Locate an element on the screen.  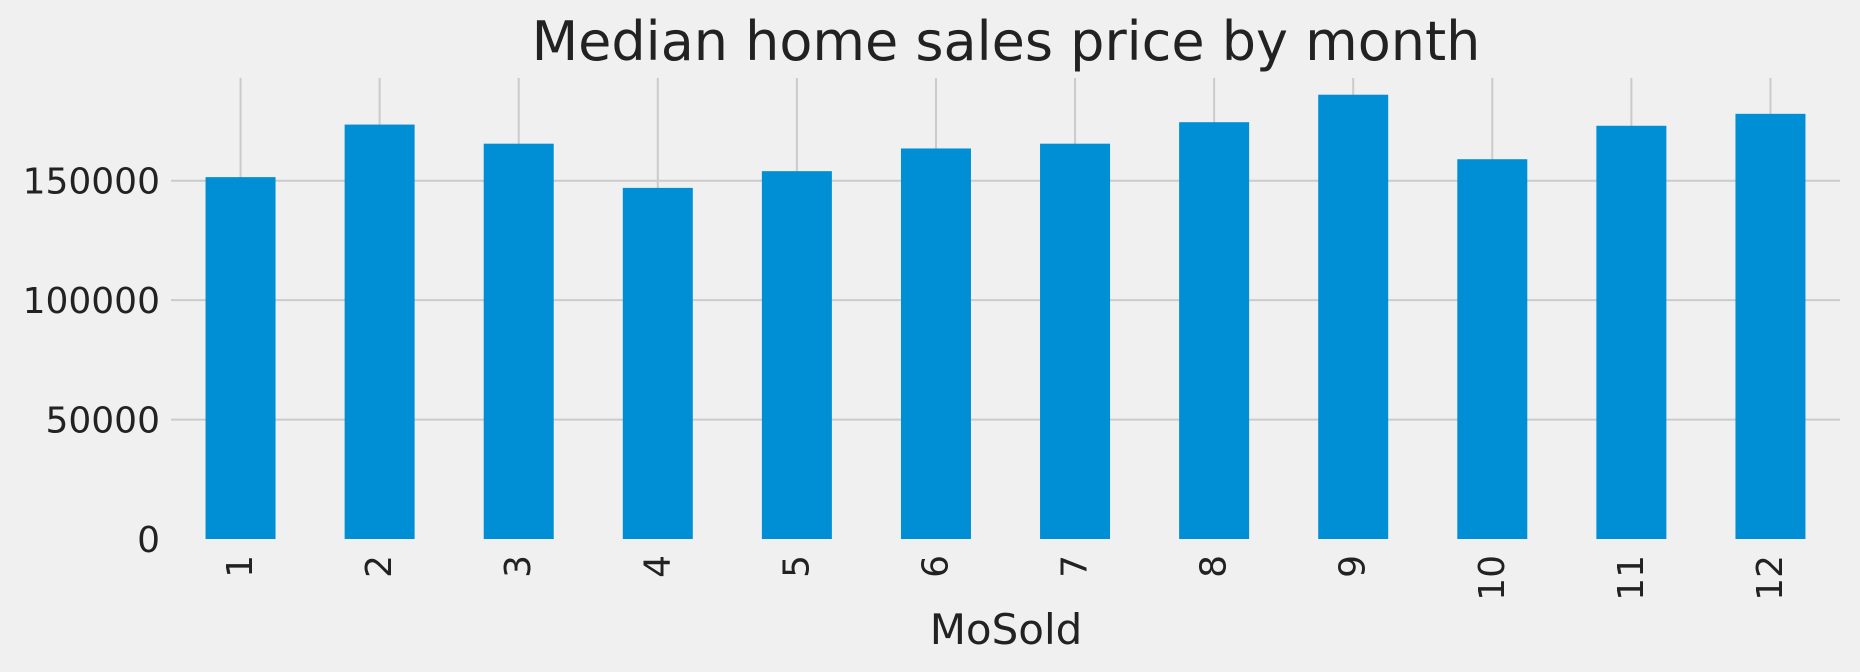
x-tick-label: 1 is located at coordinates (240, 566).